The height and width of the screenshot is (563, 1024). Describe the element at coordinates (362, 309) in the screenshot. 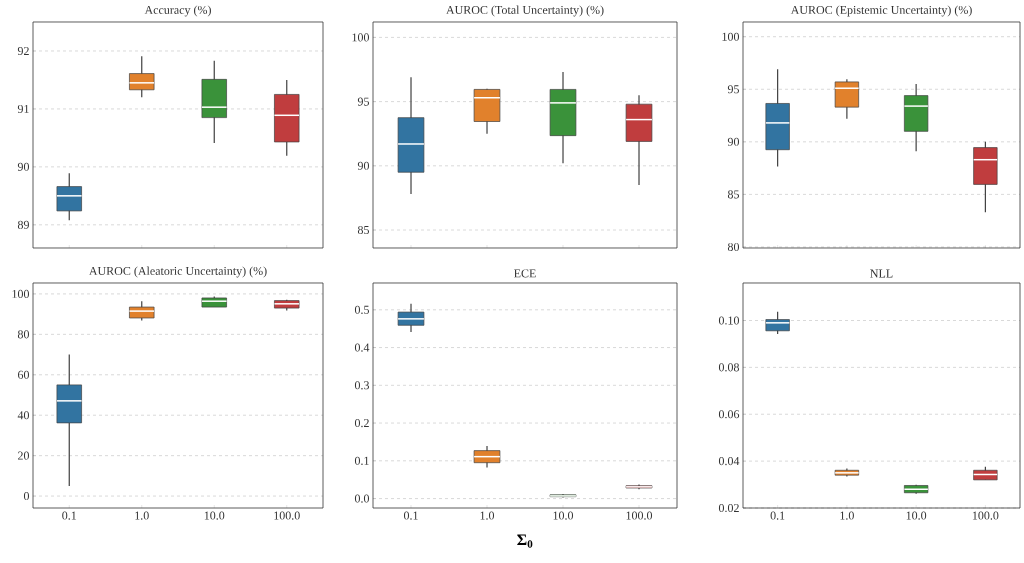

I see `y-tick-label: 0.5` at that location.